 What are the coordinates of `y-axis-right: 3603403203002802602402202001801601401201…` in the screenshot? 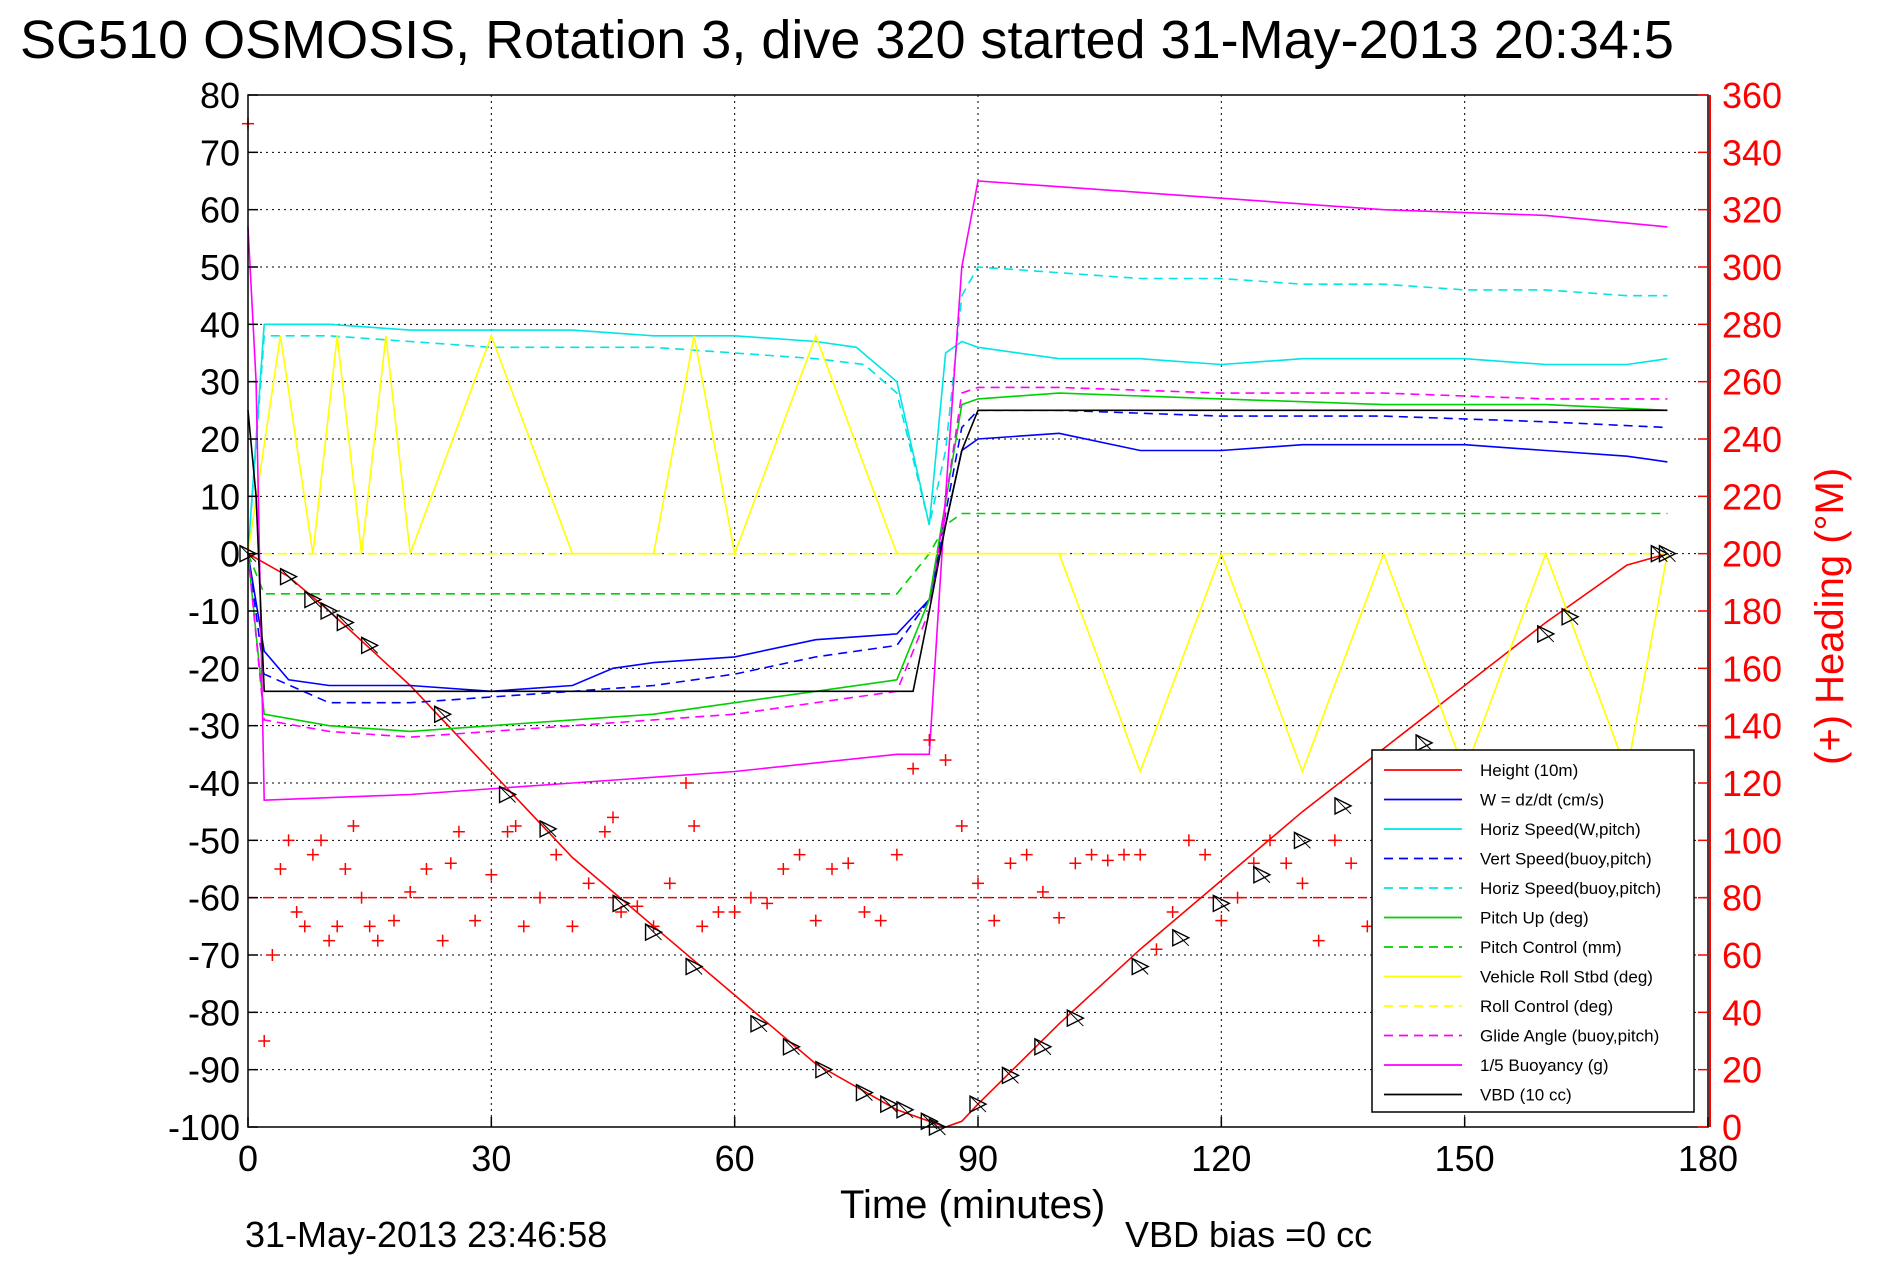 It's located at (1740, 611).